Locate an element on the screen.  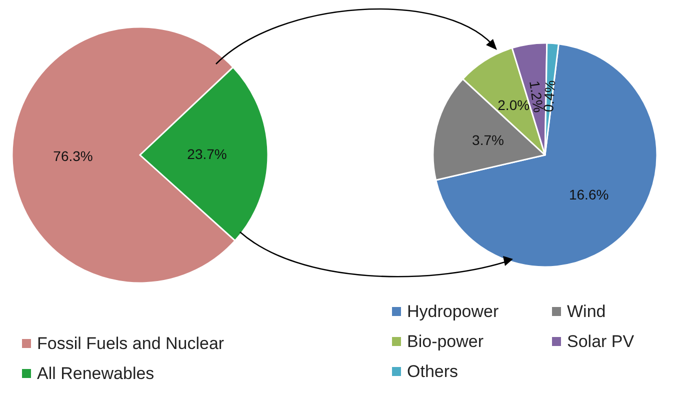
legend-label: All Renewables is located at coordinates (95, 373).